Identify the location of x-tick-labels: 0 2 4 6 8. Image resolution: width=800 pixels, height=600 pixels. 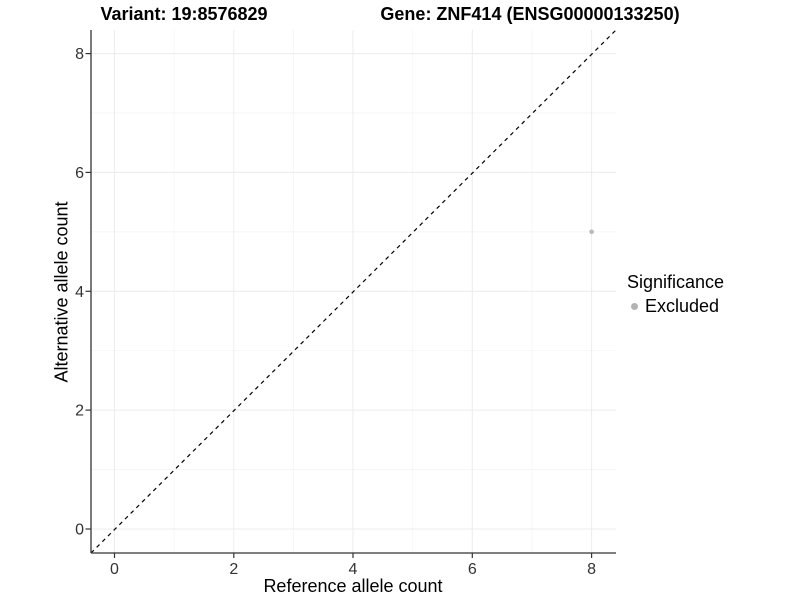
(353, 569).